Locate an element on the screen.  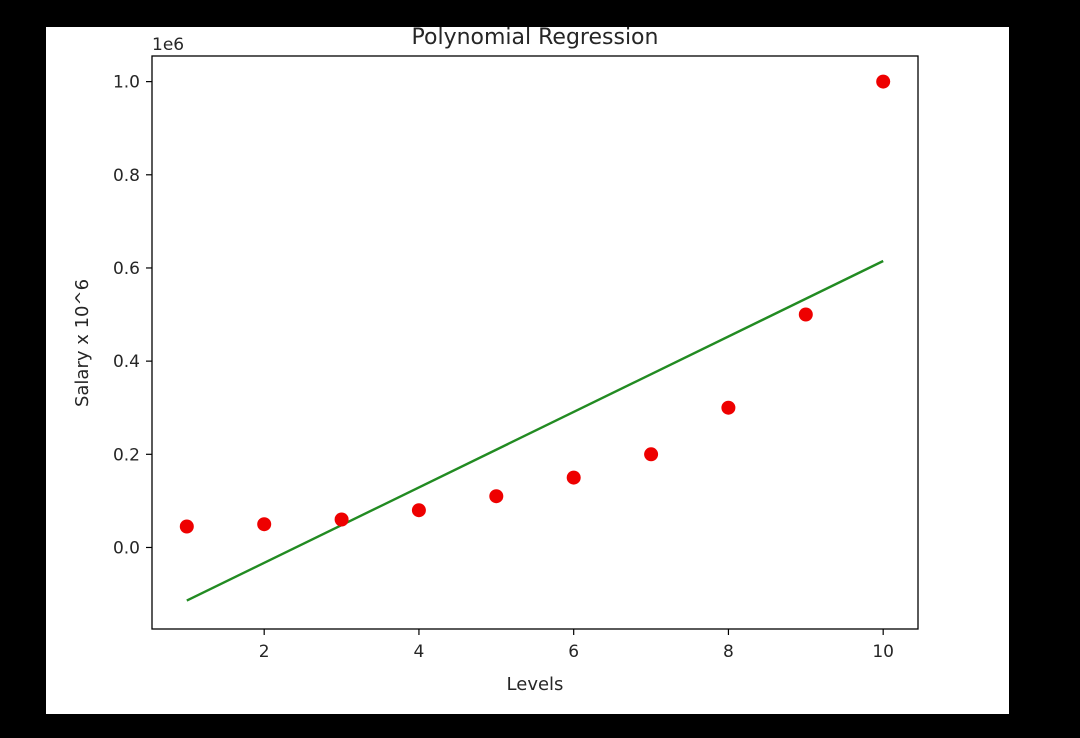
x-tick-label: 8 is located at coordinates (728, 652).